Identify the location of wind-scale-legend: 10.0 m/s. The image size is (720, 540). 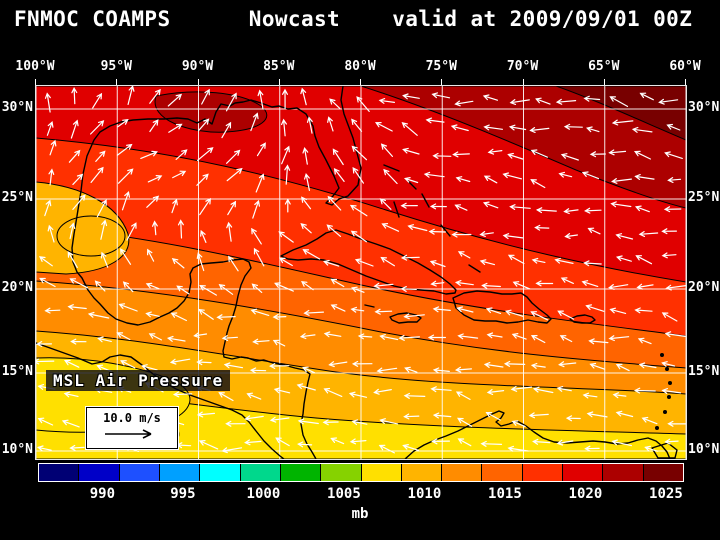
(132, 428).